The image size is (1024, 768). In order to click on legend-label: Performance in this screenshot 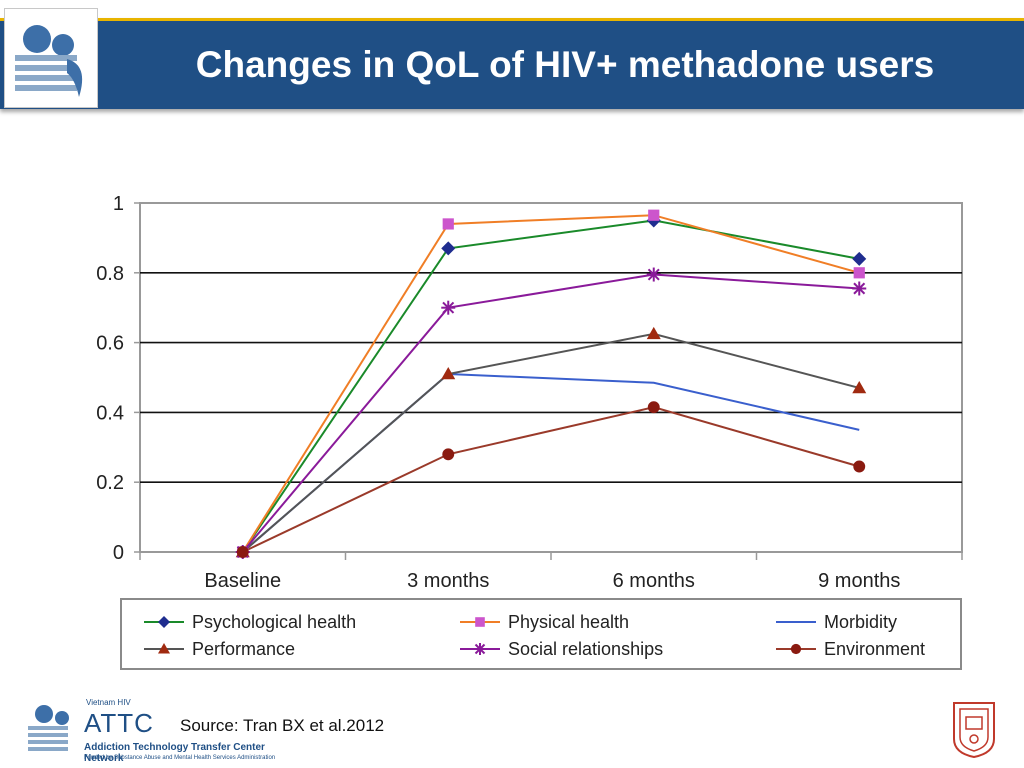, I will do `click(244, 649)`.